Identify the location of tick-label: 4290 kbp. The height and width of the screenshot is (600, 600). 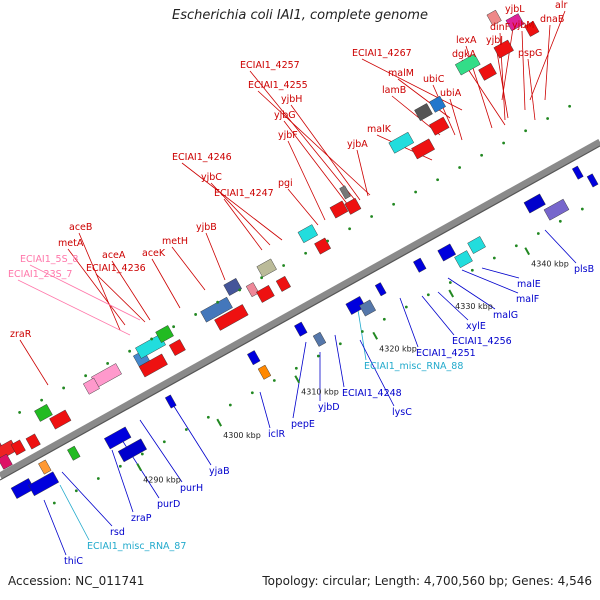
(162, 480).